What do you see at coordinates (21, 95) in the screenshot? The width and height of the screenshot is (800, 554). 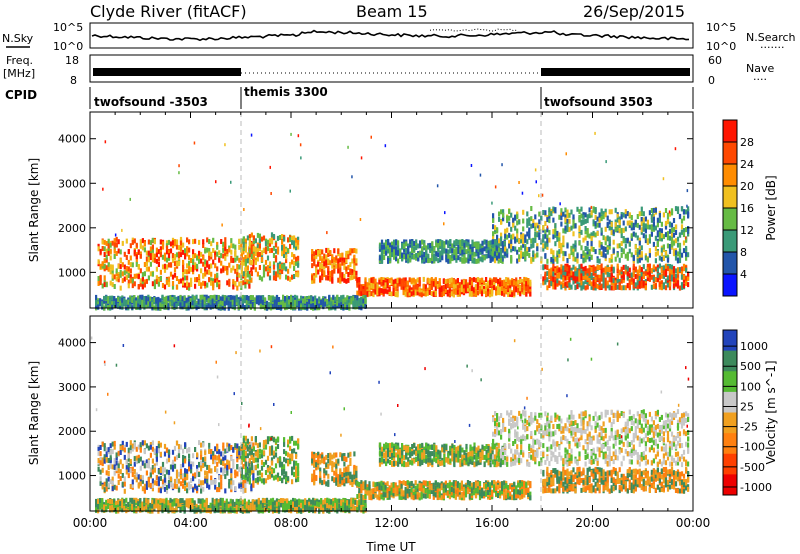 I see `cpid-label: CPID` at bounding box center [21, 95].